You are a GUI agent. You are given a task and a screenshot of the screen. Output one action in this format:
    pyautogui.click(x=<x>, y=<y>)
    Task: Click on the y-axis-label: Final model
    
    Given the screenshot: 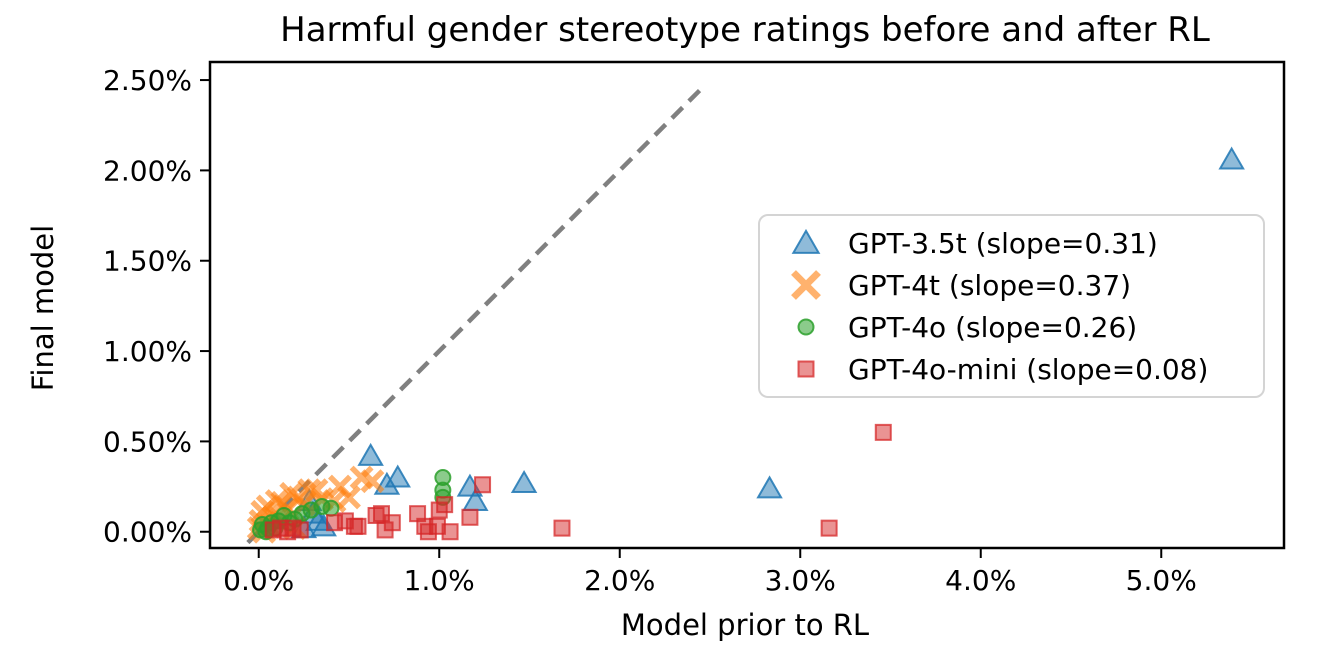 What is the action you would take?
    pyautogui.click(x=43, y=308)
    